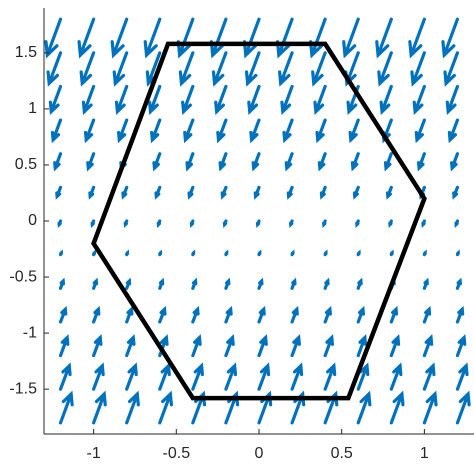  What do you see at coordinates (32, 220) in the screenshot?
I see `y-tick-label: 0` at bounding box center [32, 220].